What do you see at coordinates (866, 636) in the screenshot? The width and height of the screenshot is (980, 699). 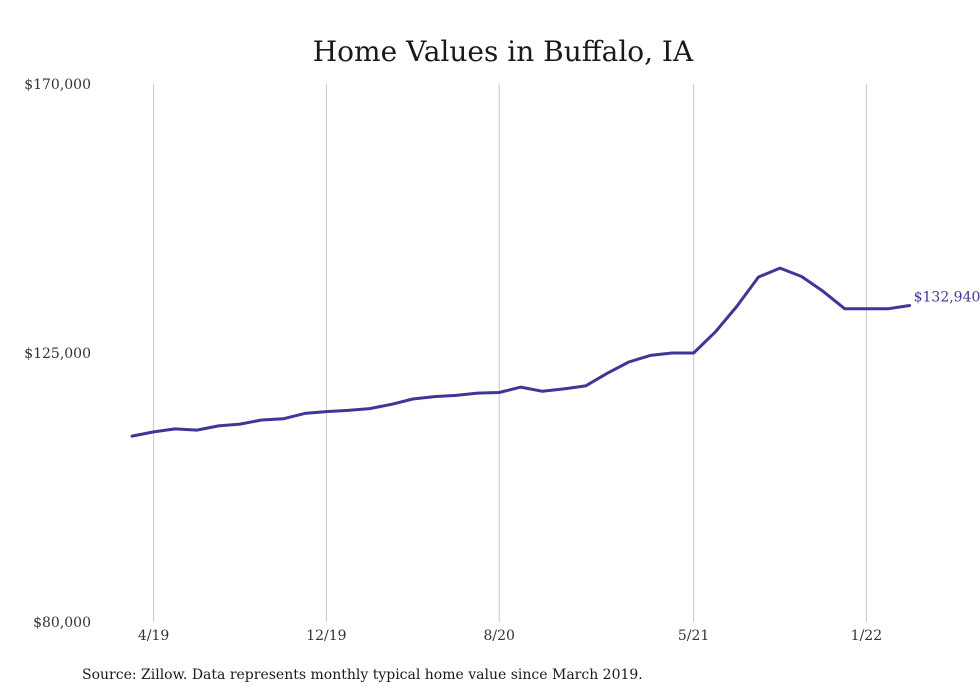 I see `x-tick-label: 1/22` at bounding box center [866, 636].